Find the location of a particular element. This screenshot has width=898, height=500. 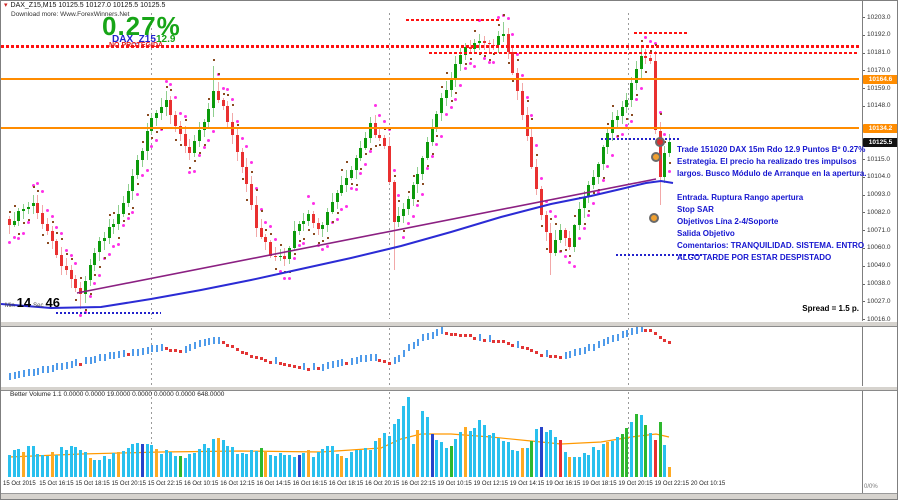

result-percent-label: 0.27% is located at coordinates (141, 26).